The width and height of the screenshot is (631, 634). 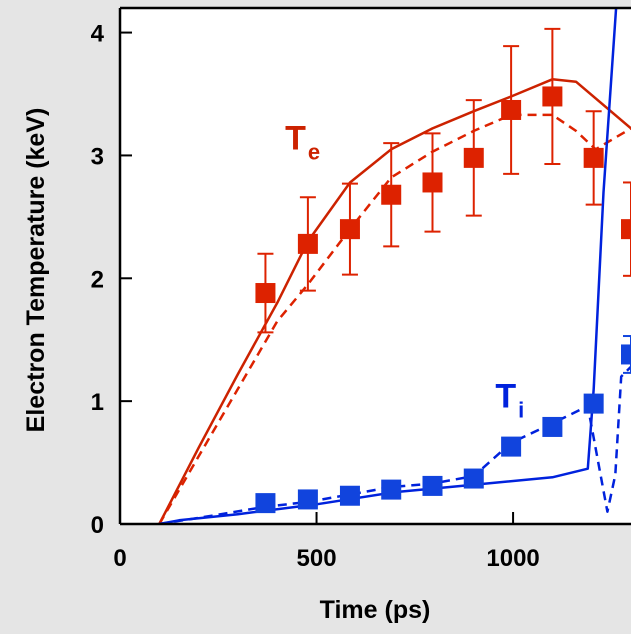 What do you see at coordinates (317, 558) in the screenshot?
I see `x-tick-label: 500` at bounding box center [317, 558].